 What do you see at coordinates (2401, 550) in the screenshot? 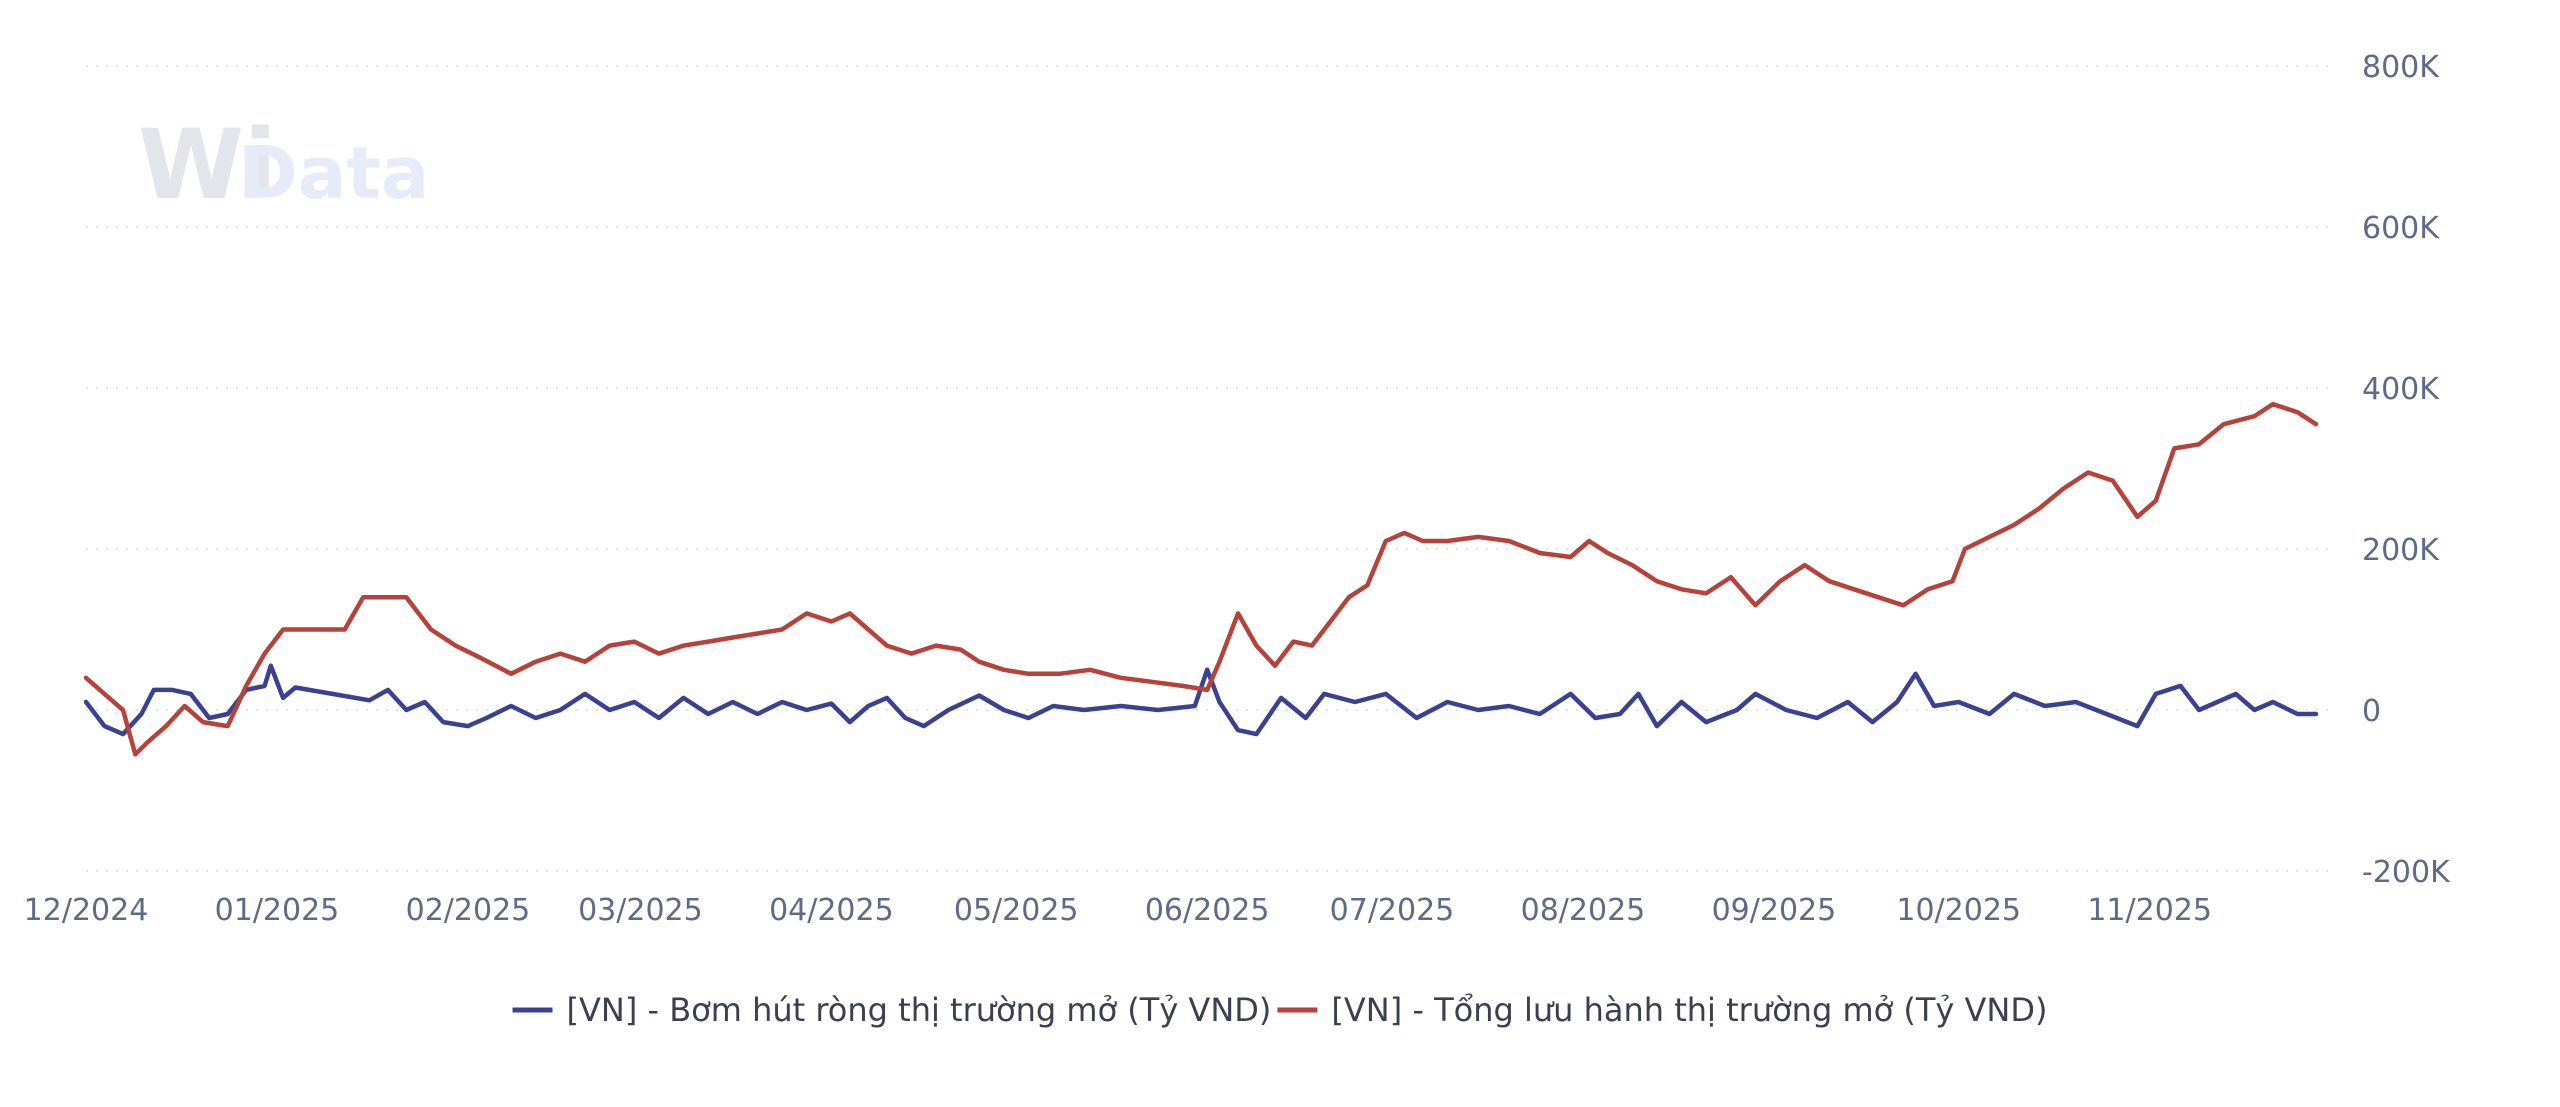
I see `y-tick-label: 200K` at bounding box center [2401, 550].